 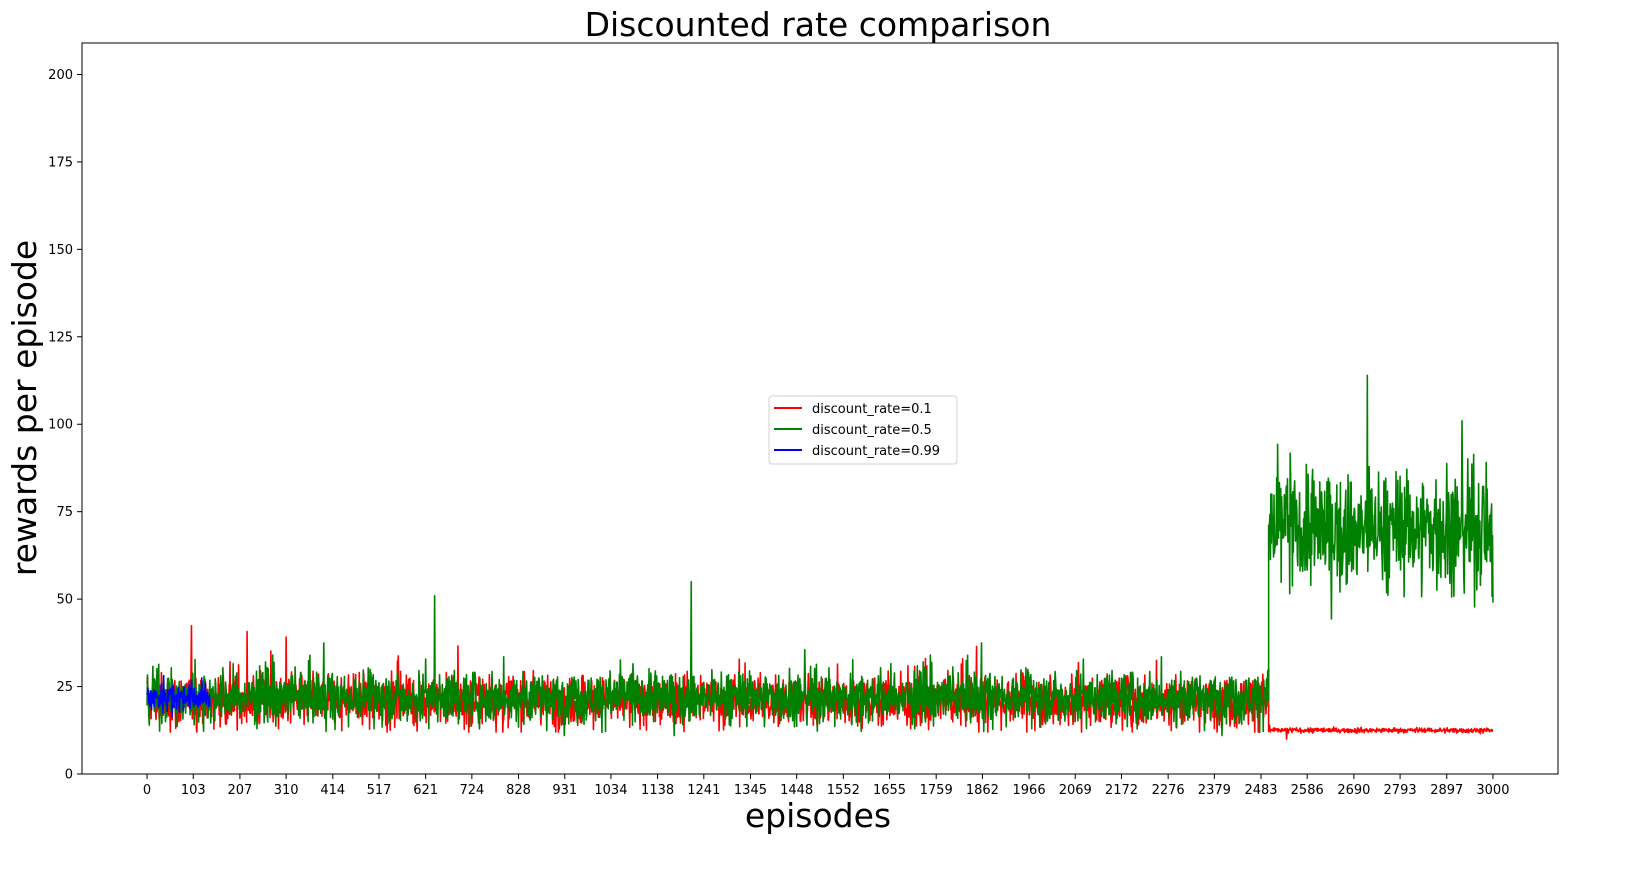 What do you see at coordinates (936, 790) in the screenshot?
I see `x-tick-label: 1759` at bounding box center [936, 790].